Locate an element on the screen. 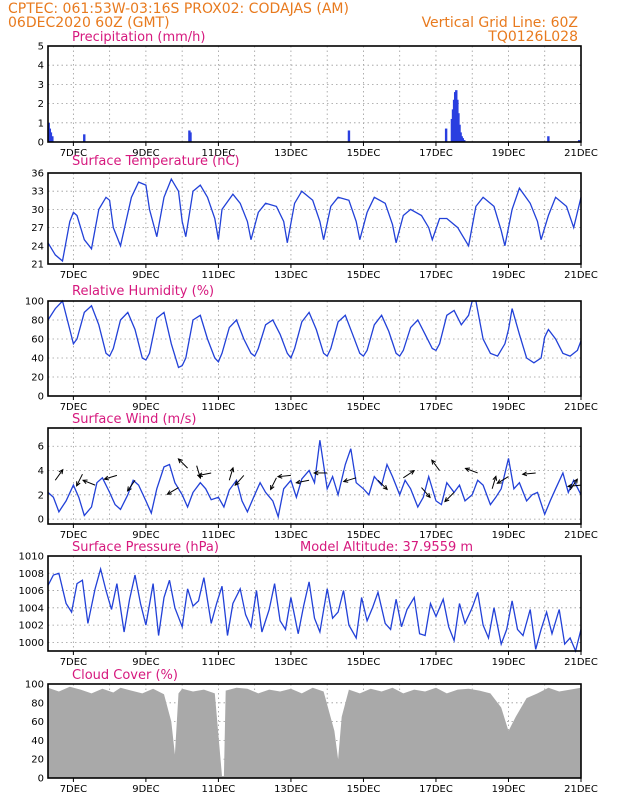 The width and height of the screenshot is (618, 800). y-tick-label: 4 is located at coordinates (41, 471).